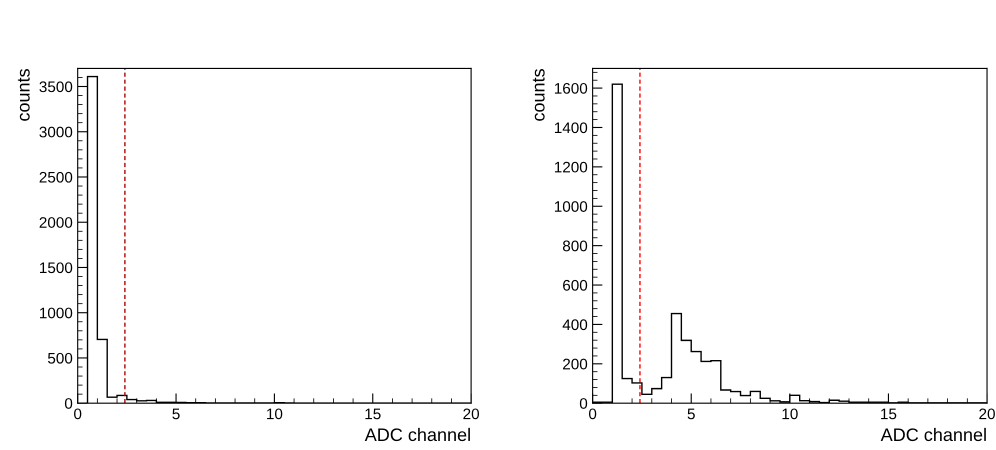  What do you see at coordinates (56, 268) in the screenshot?
I see `y-tick-label: 1500` at bounding box center [56, 268].